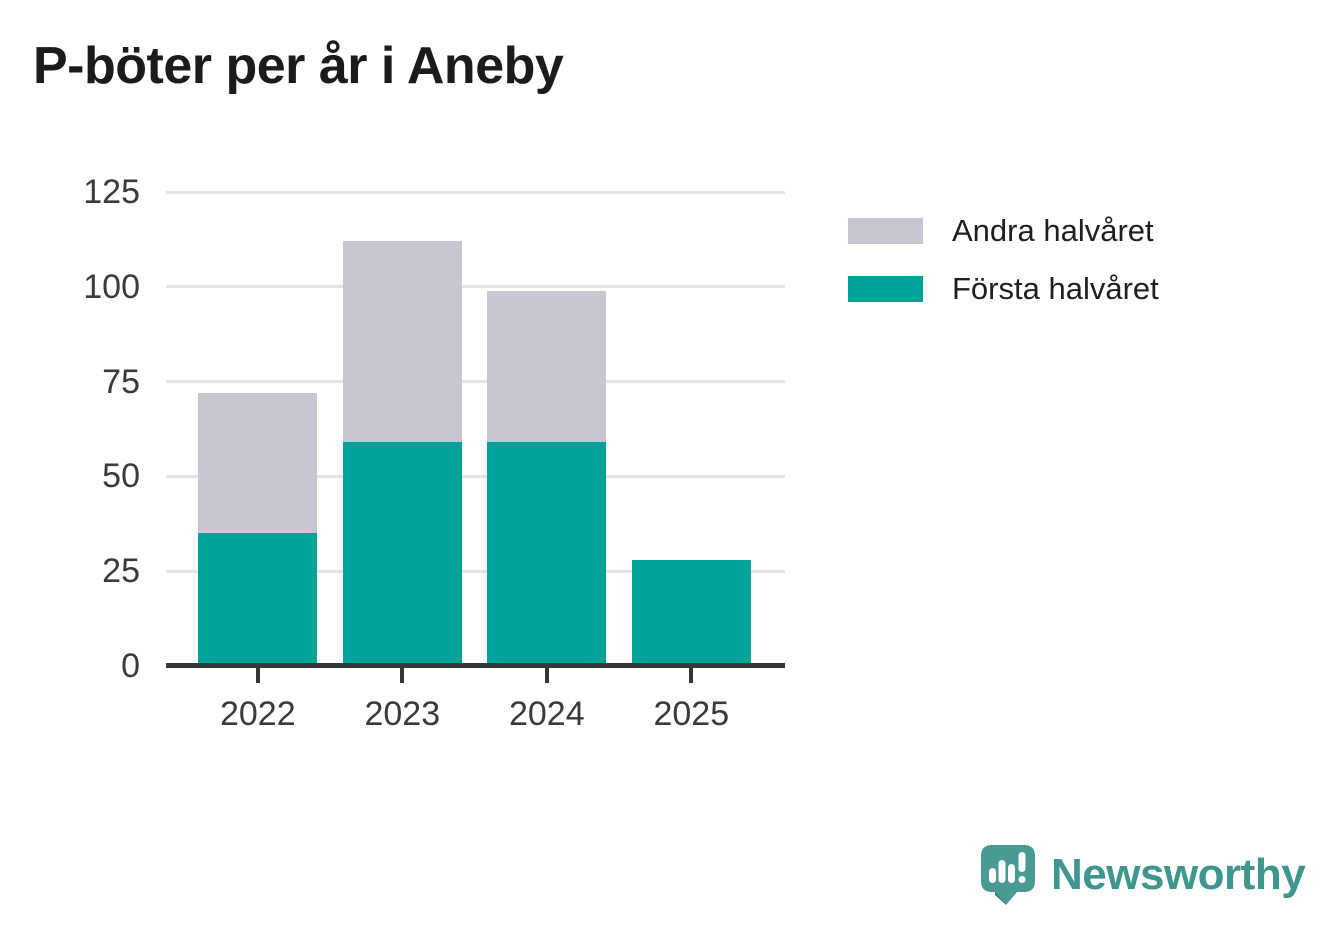 The width and height of the screenshot is (1322, 939). What do you see at coordinates (121, 381) in the screenshot?
I see `y-axis-tick-label: 75` at bounding box center [121, 381].